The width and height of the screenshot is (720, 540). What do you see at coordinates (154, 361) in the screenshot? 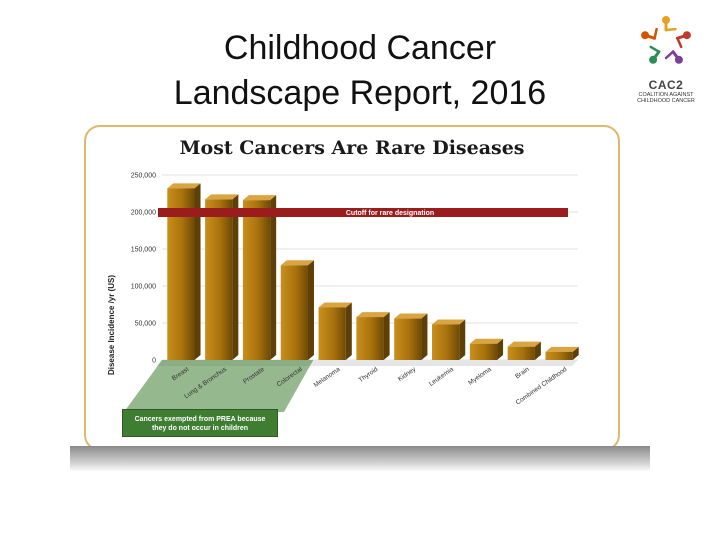
I see `y-tick-label: 0` at bounding box center [154, 361].